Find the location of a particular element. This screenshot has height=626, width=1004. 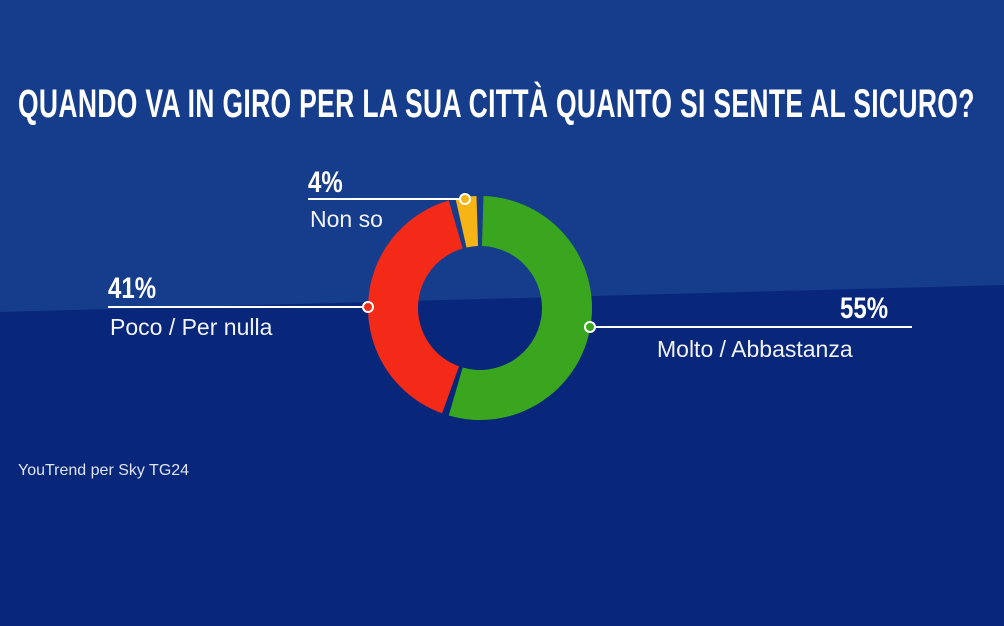

slice-label-poco: Poco / Per nulla is located at coordinates (191, 327).